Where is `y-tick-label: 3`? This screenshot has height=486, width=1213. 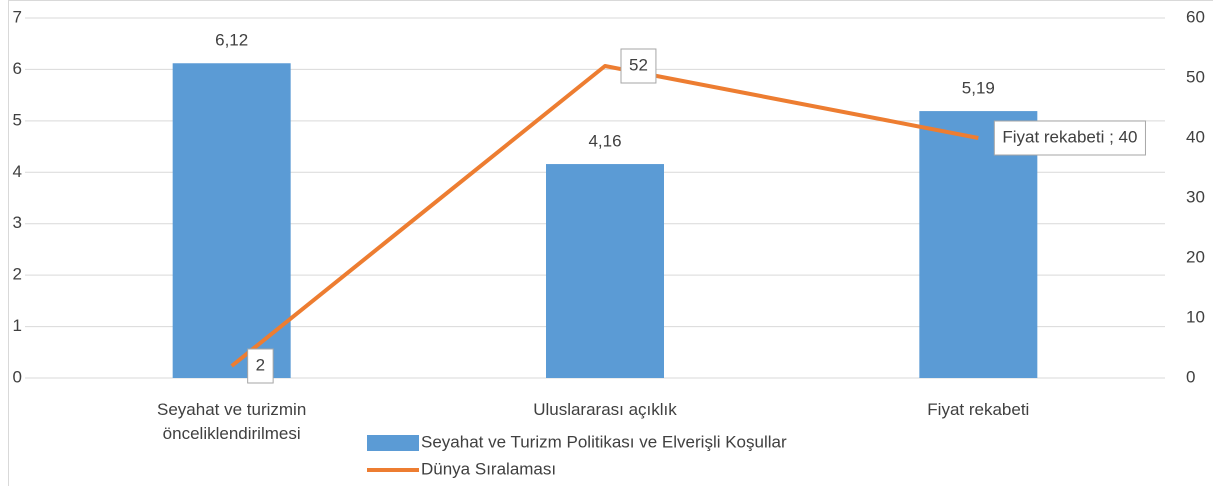
y-tick-label: 3 is located at coordinates (17, 222).